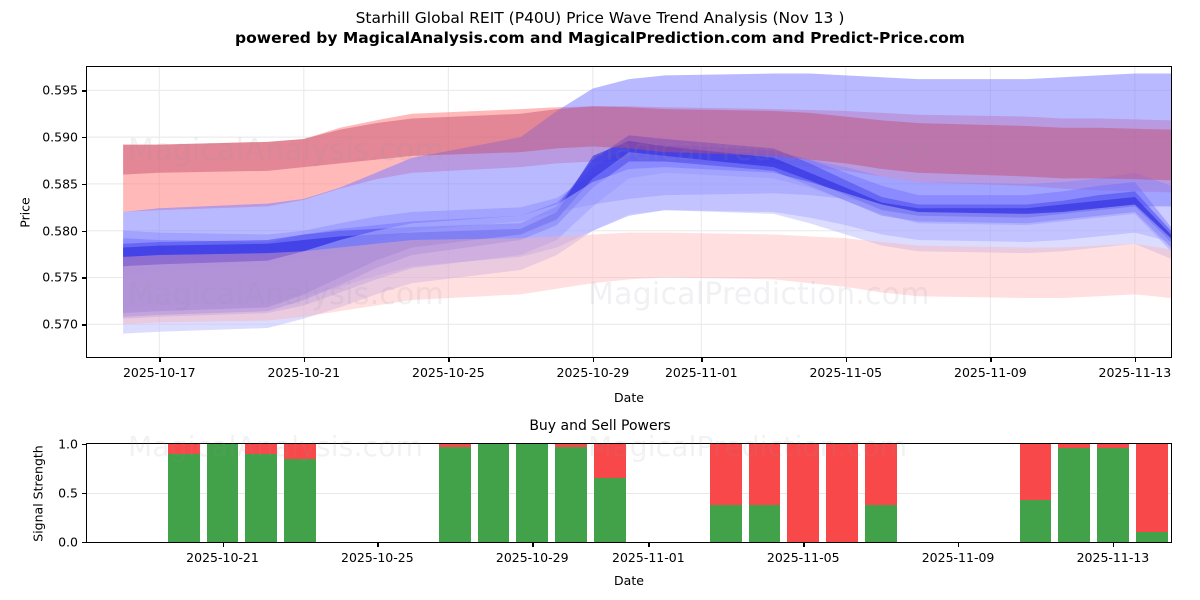 This screenshot has width=1200, height=600. What do you see at coordinates (38, 493) in the screenshot?
I see `signal-strength-axis-label: Signal Strength` at bounding box center [38, 493].